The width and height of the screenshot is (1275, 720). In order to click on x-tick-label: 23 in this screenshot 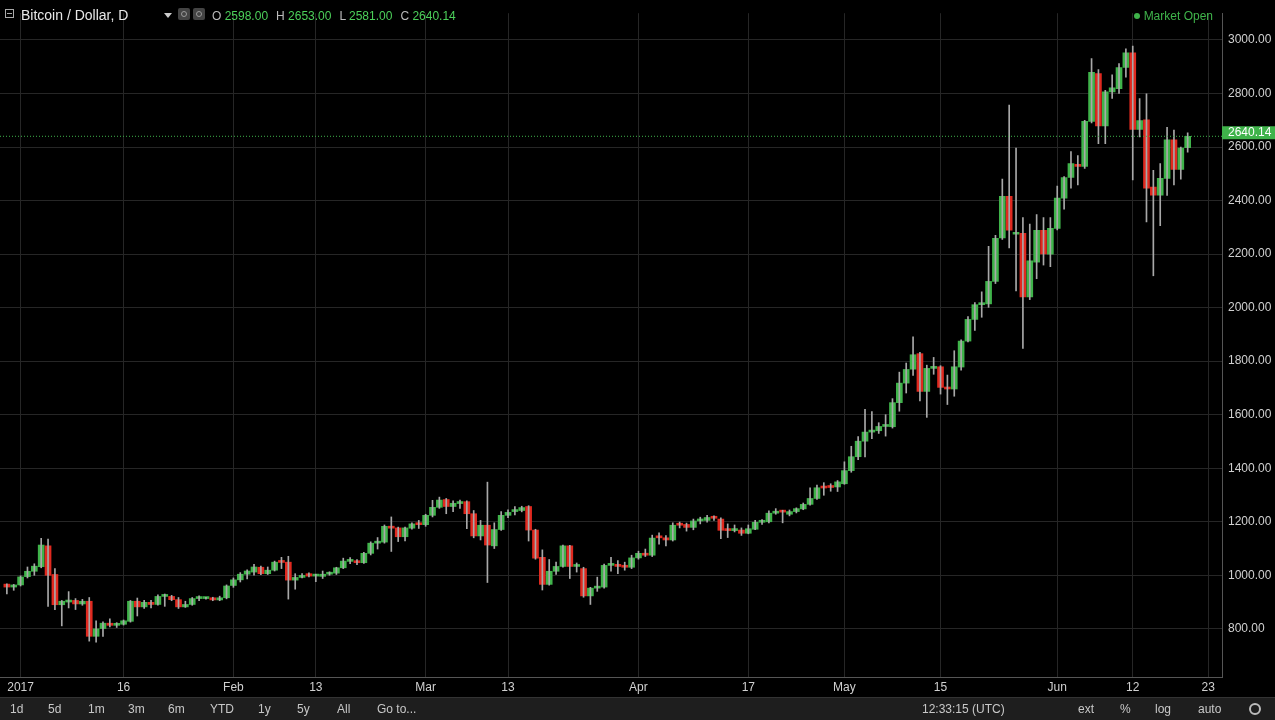, I will do `click(1208, 686)`.